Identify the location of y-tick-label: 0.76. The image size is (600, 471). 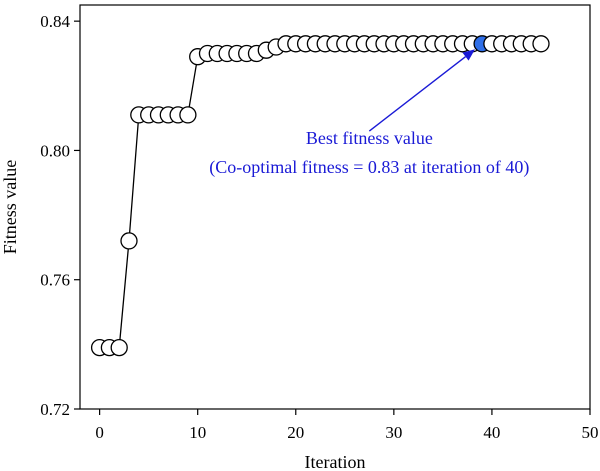
(55, 280).